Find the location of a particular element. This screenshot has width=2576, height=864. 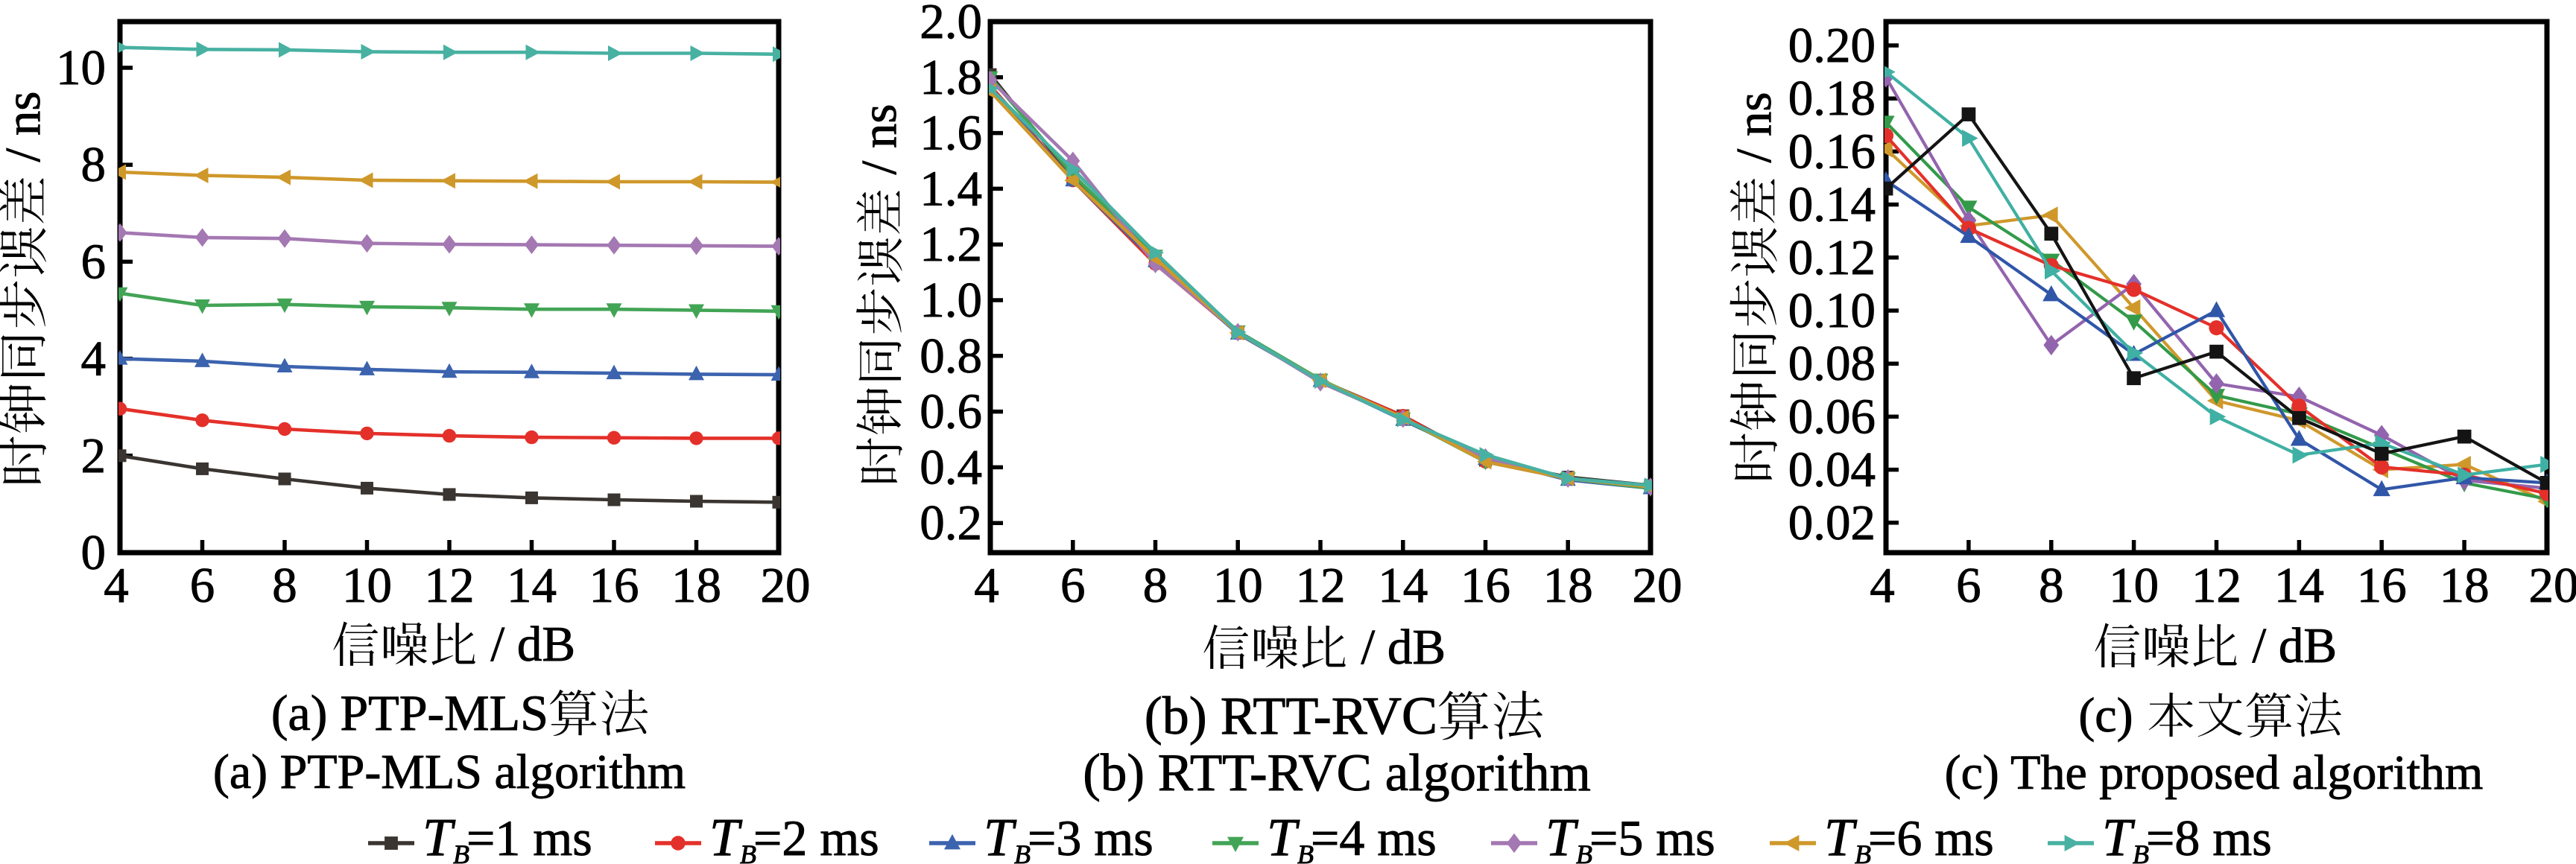

svg-text: 0.08 is located at coordinates (1832, 363).